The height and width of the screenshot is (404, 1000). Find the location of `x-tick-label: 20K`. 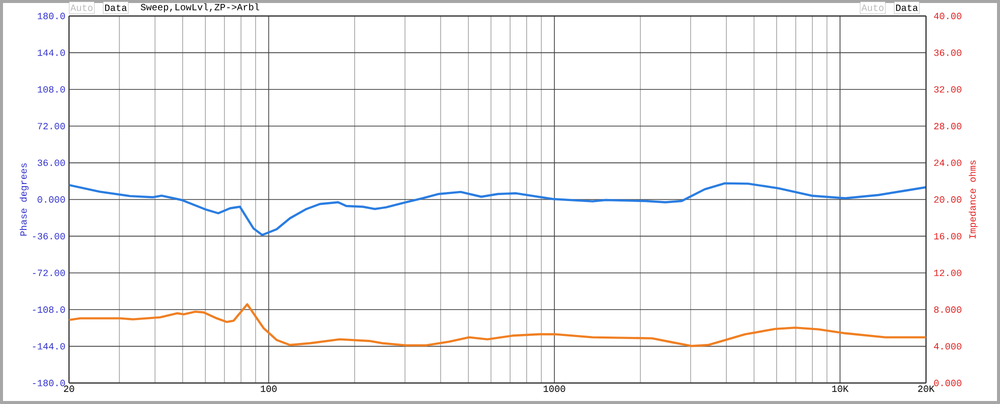

x-tick-label: 20K is located at coordinates (926, 389).